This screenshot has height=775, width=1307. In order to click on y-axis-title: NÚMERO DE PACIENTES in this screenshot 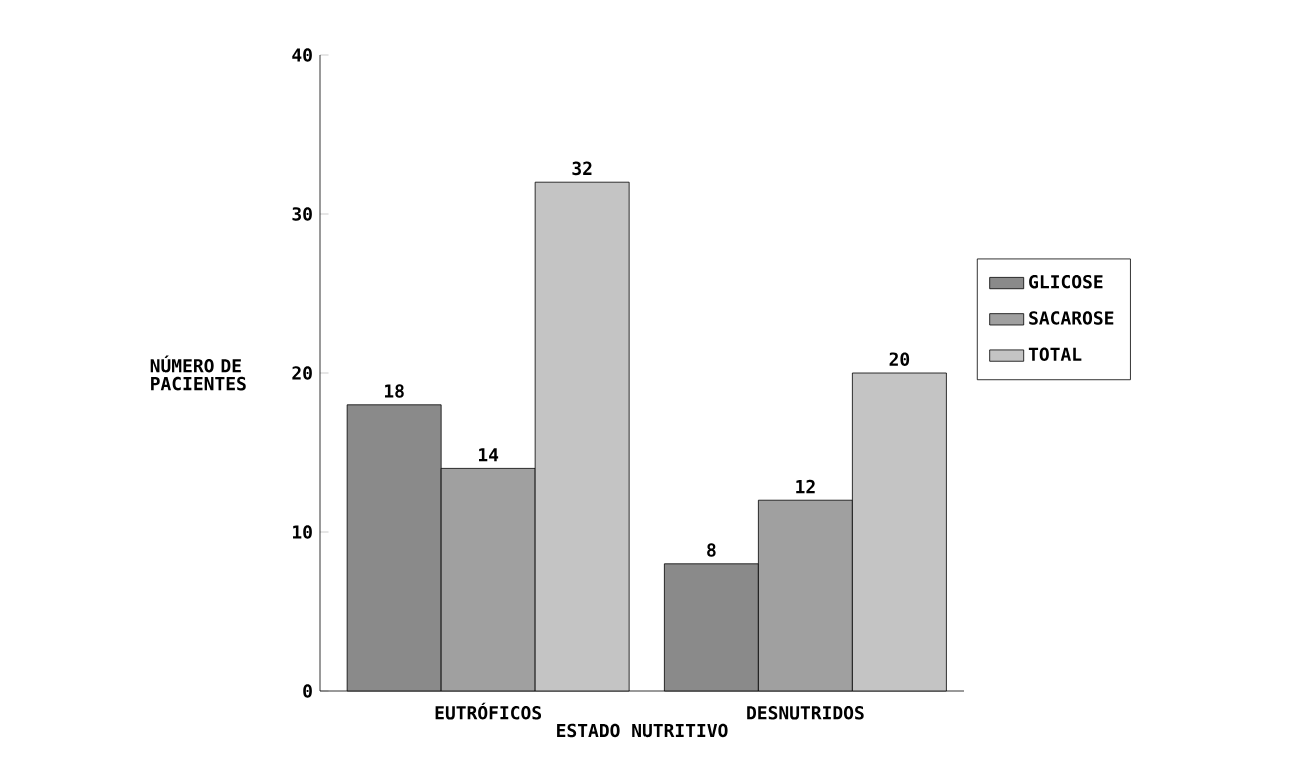, I will do `click(198, 373)`.